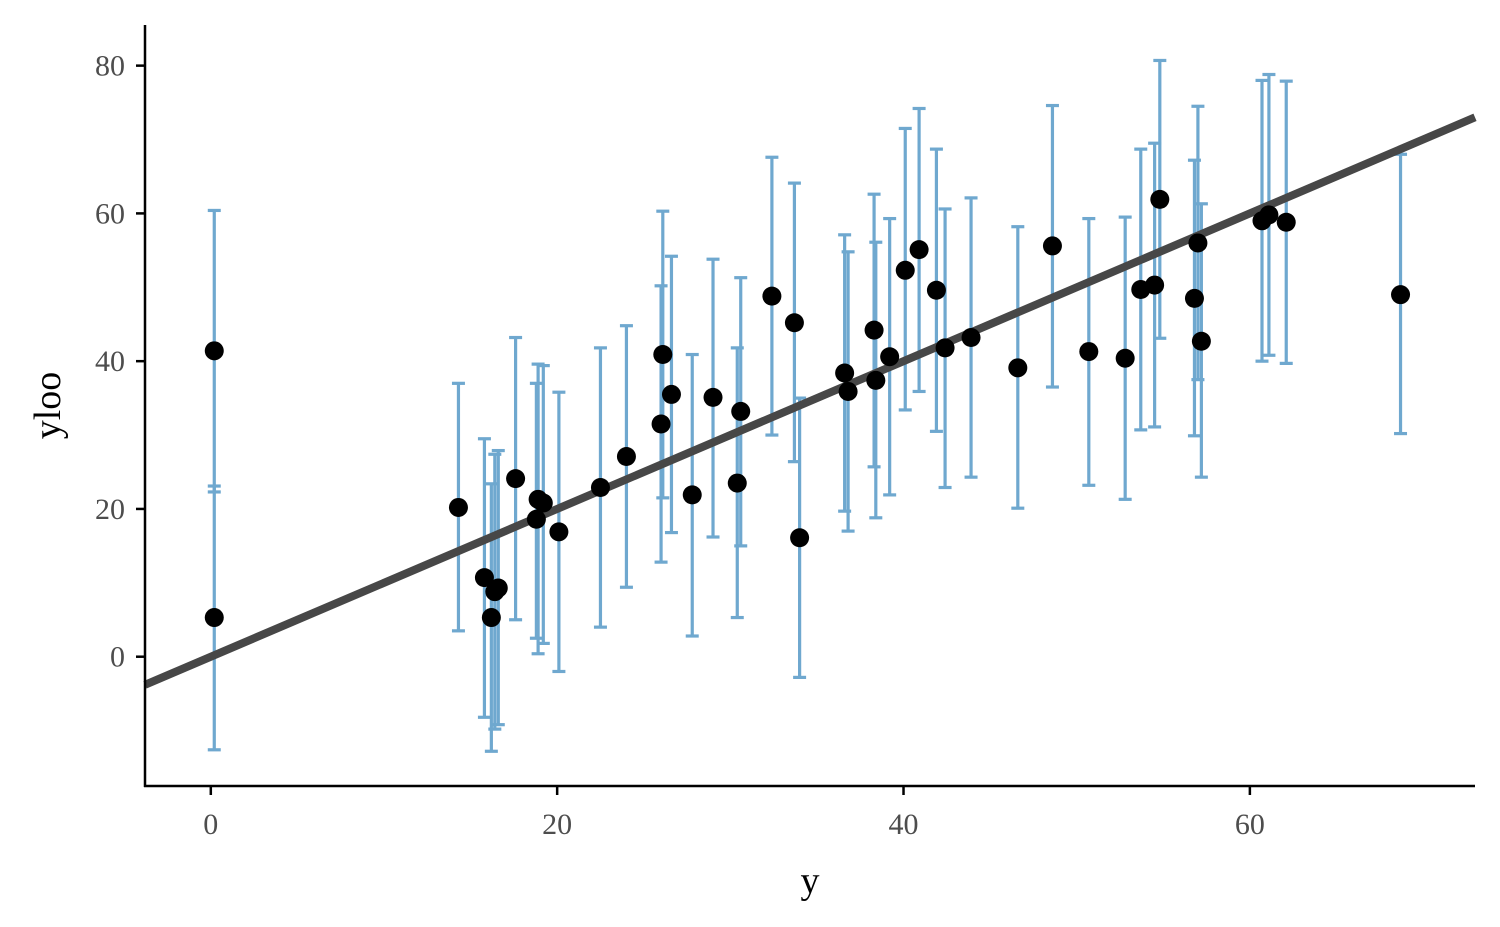 This screenshot has height=927, width=1500. Describe the element at coordinates (810, 881) in the screenshot. I see `x-axis-title: y` at that location.